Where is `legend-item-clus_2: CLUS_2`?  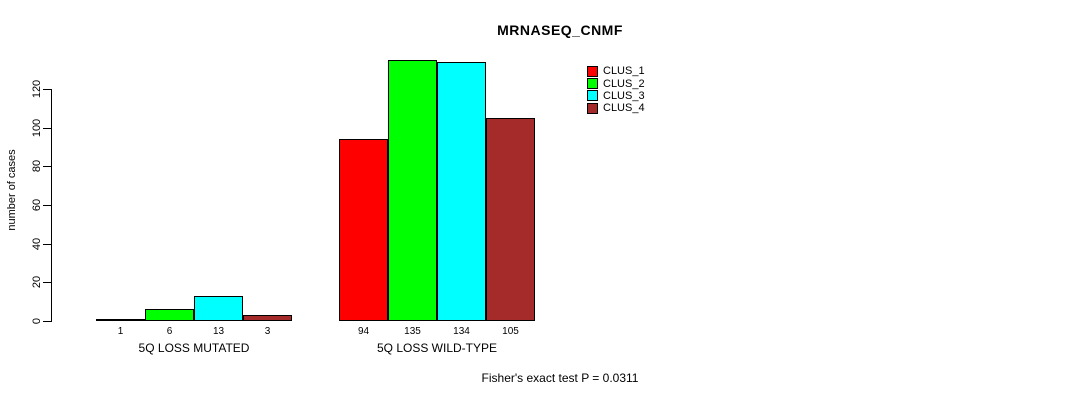
legend-item-clus_2: CLUS_2 is located at coordinates (616, 83).